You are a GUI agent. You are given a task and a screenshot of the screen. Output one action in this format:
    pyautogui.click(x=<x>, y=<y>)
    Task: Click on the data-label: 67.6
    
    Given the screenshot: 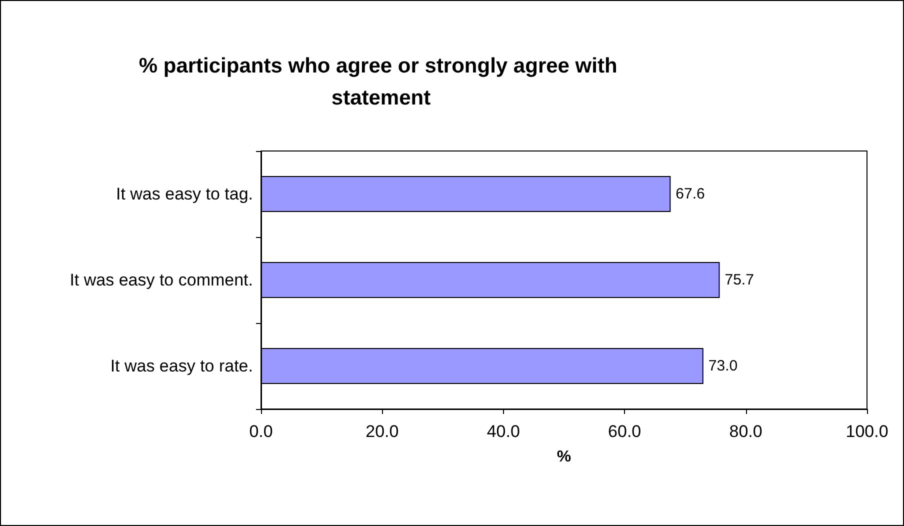 What is the action you would take?
    pyautogui.click(x=690, y=194)
    